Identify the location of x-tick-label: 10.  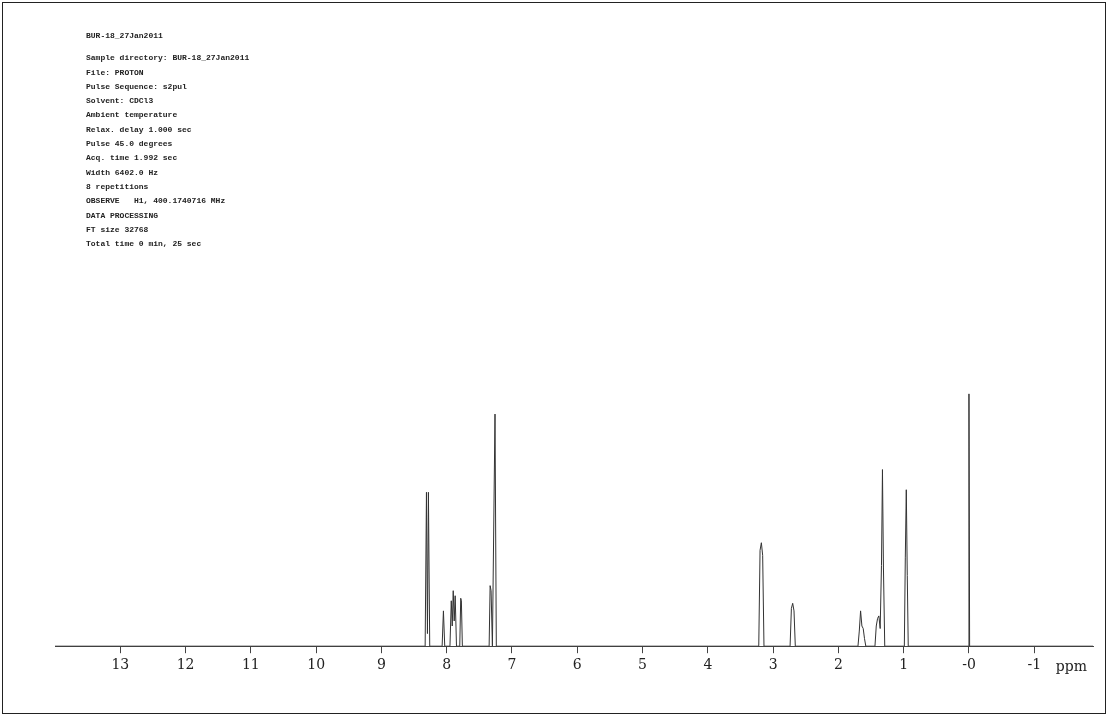
(316, 664).